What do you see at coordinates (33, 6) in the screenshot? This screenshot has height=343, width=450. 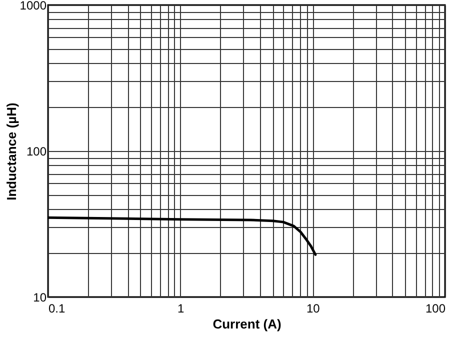 I see `y-tick-label: 1000` at bounding box center [33, 6].